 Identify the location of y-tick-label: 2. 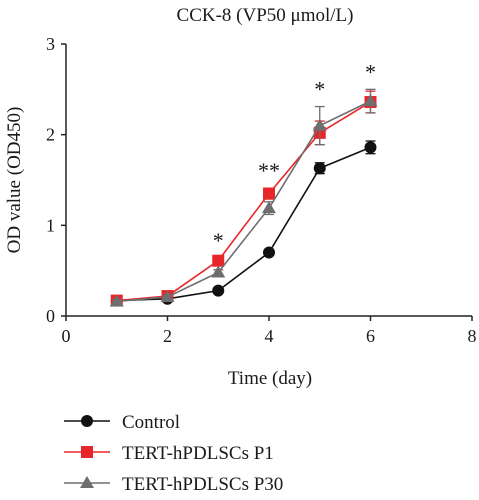
(50, 135).